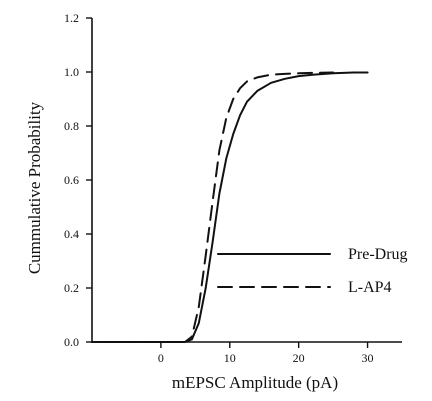 The image size is (432, 401). I want to click on x-tick-label: 20, so click(299, 358).